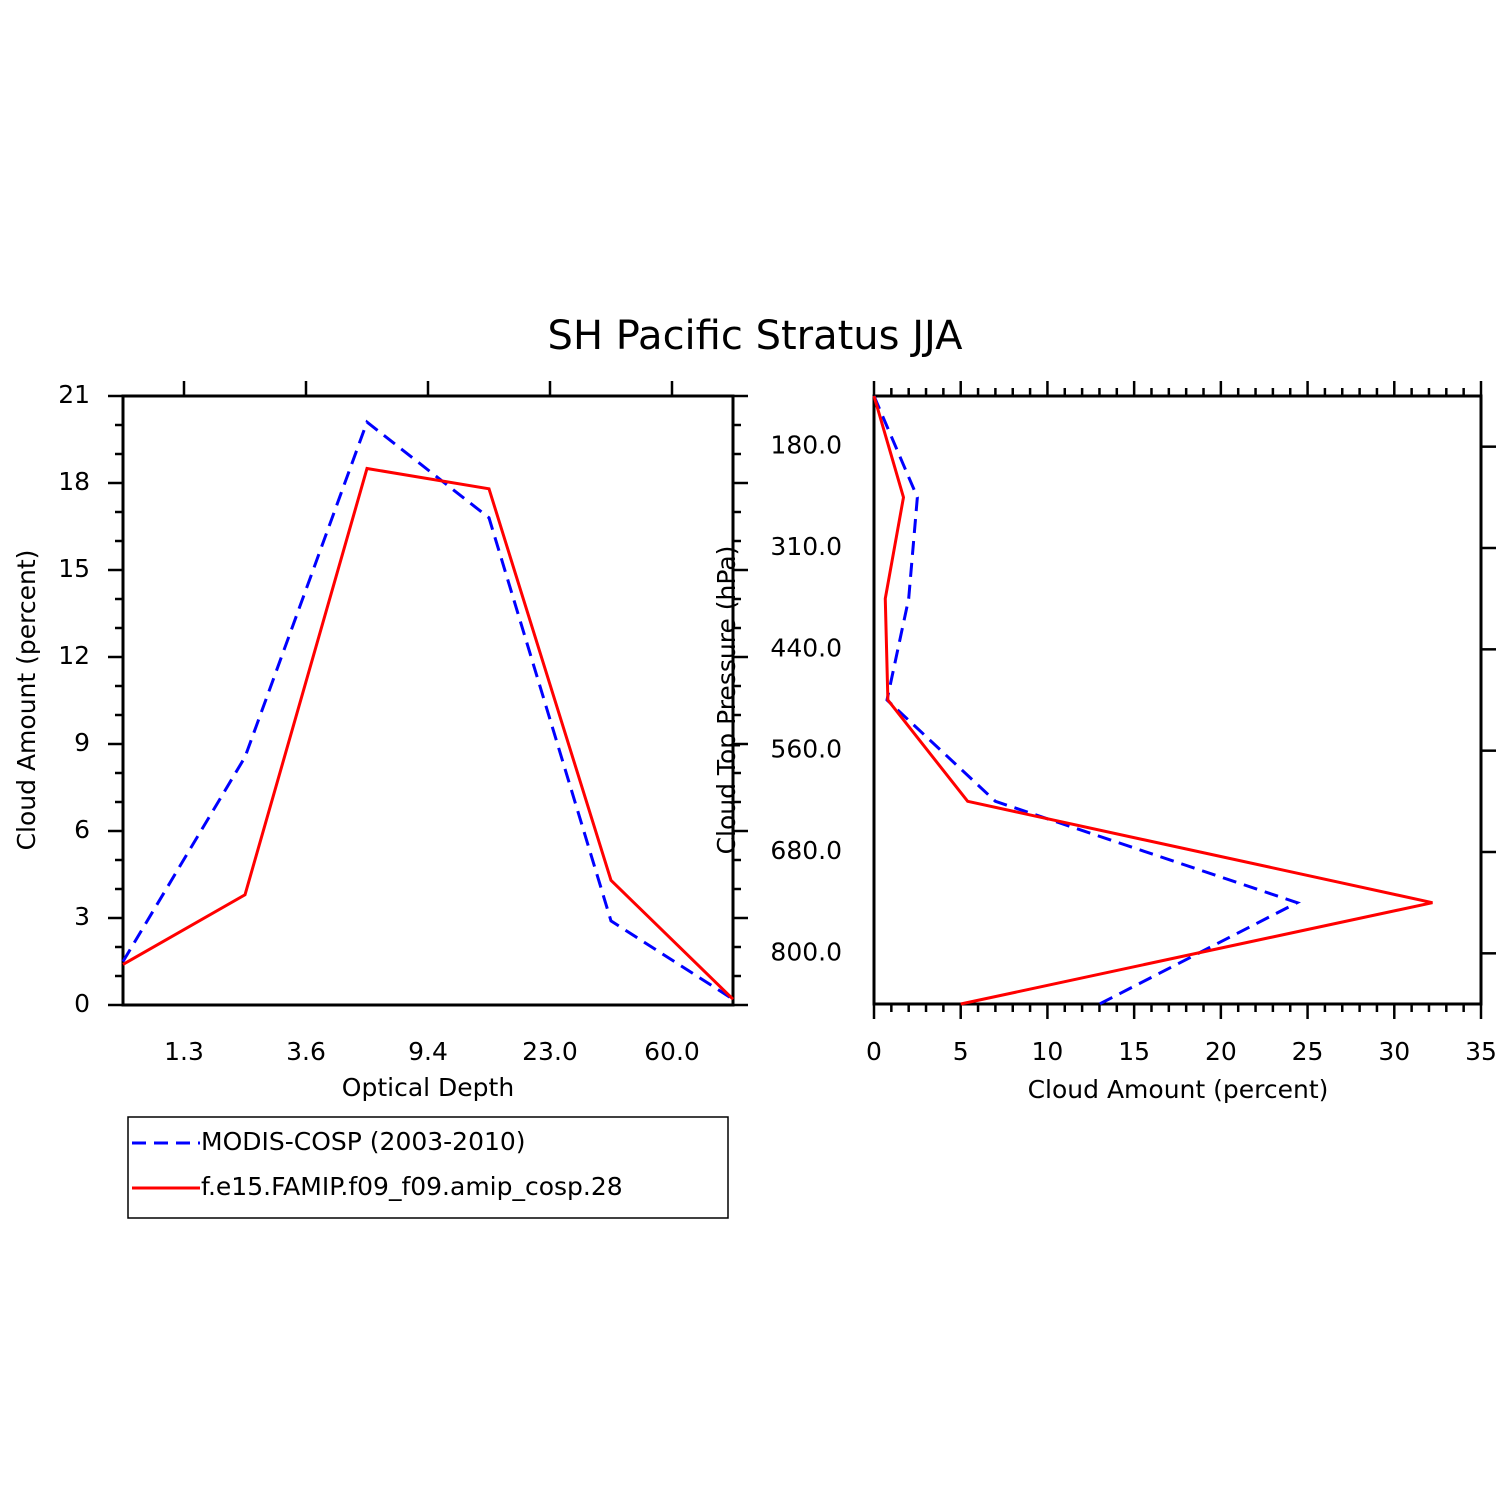 Image resolution: width=1510 pixels, height=1510 pixels. What do you see at coordinates (1048, 1051) in the screenshot?
I see `x-tick-label: 10` at bounding box center [1048, 1051].